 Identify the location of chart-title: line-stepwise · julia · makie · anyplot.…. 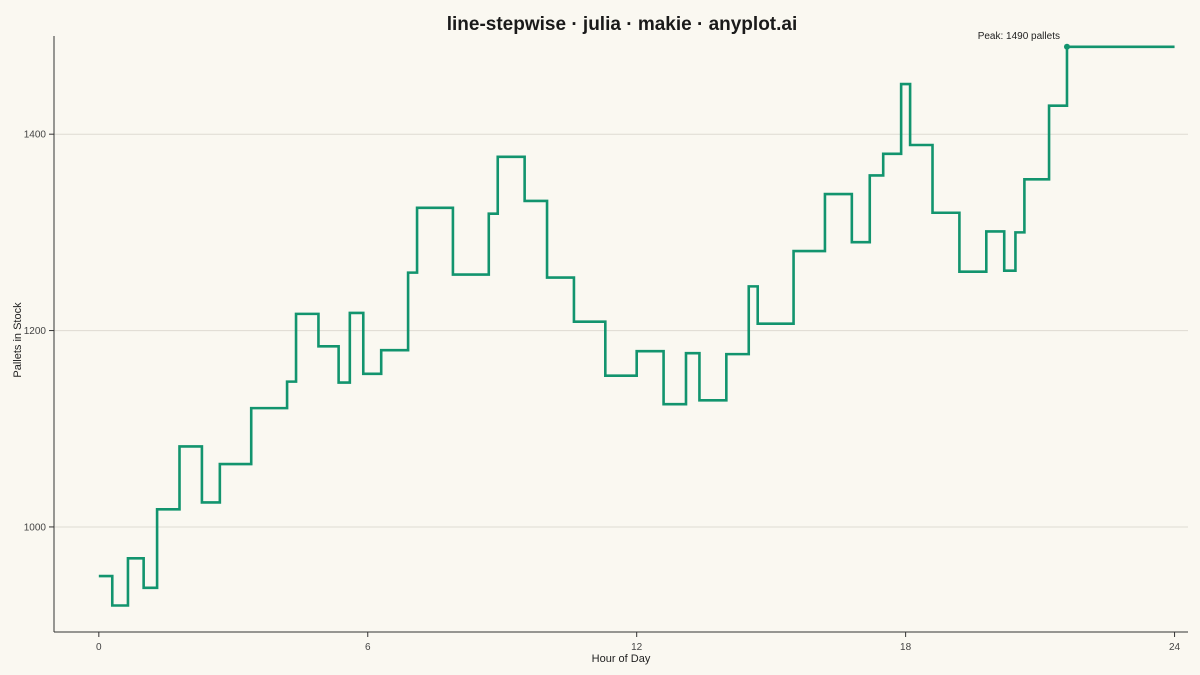
(622, 24).